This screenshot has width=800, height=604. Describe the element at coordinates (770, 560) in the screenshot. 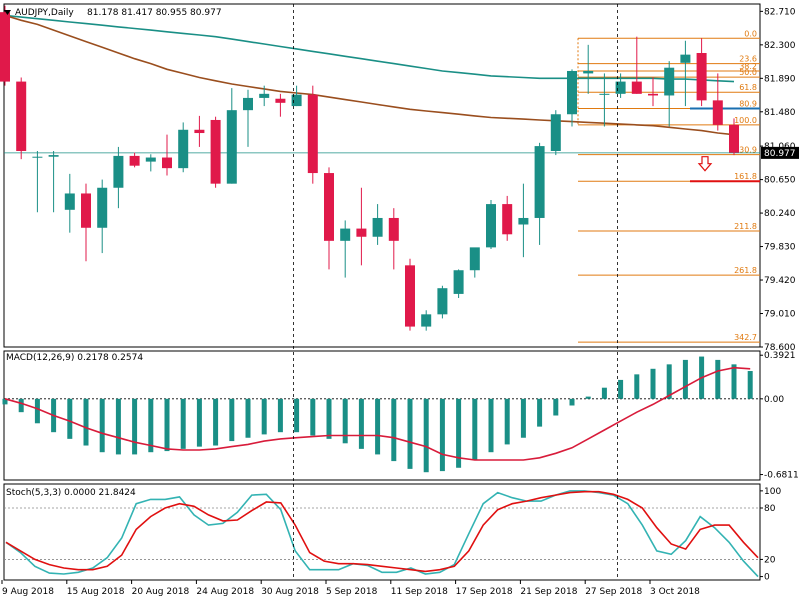

I see `stoch-tick-label: 20` at that location.